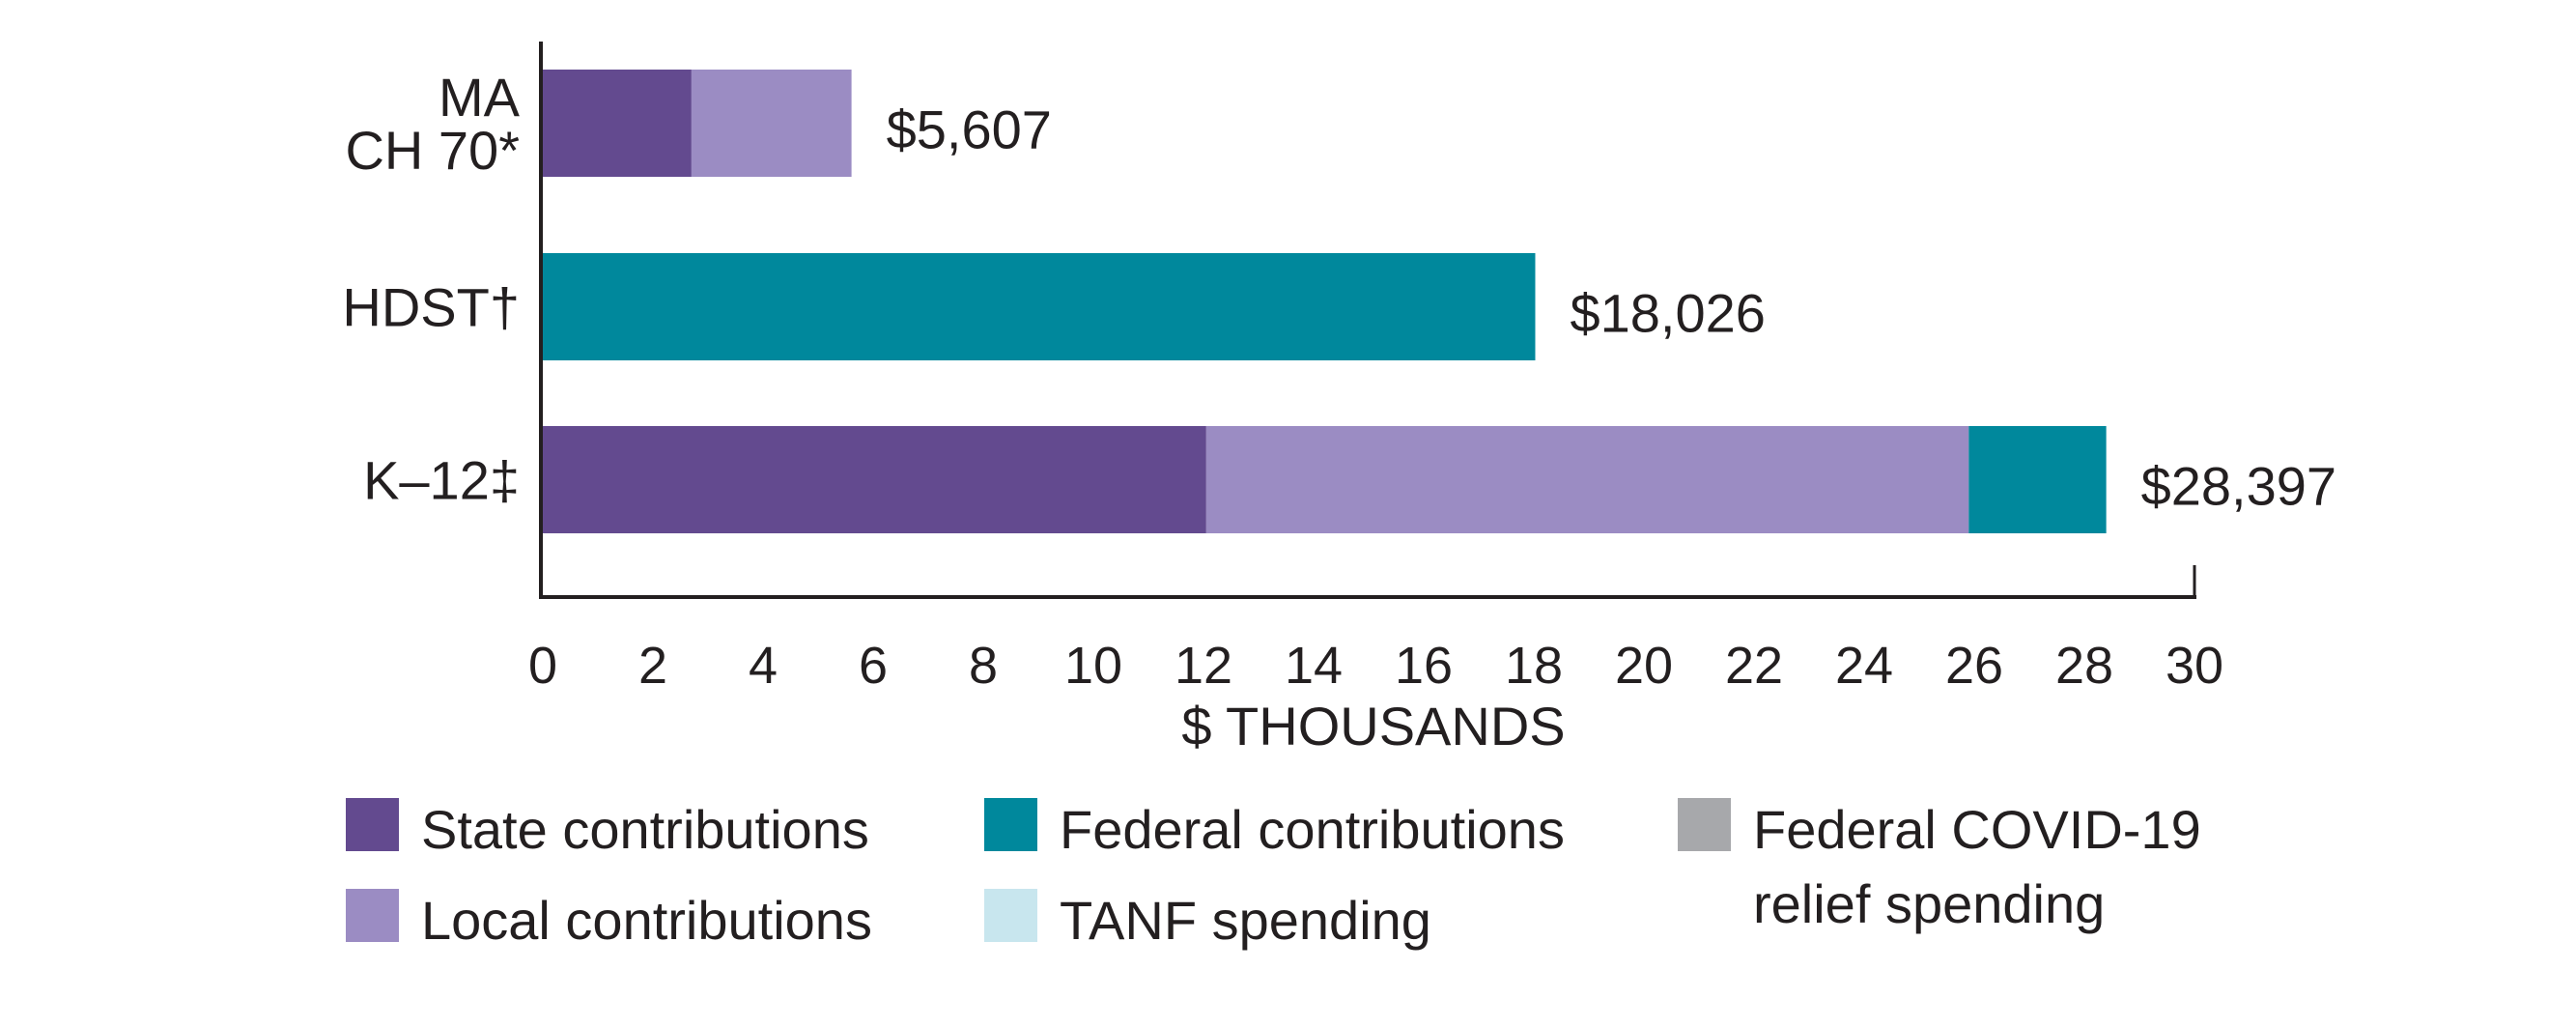  What do you see at coordinates (983, 666) in the screenshot?
I see `x-tick-label: 8` at bounding box center [983, 666].